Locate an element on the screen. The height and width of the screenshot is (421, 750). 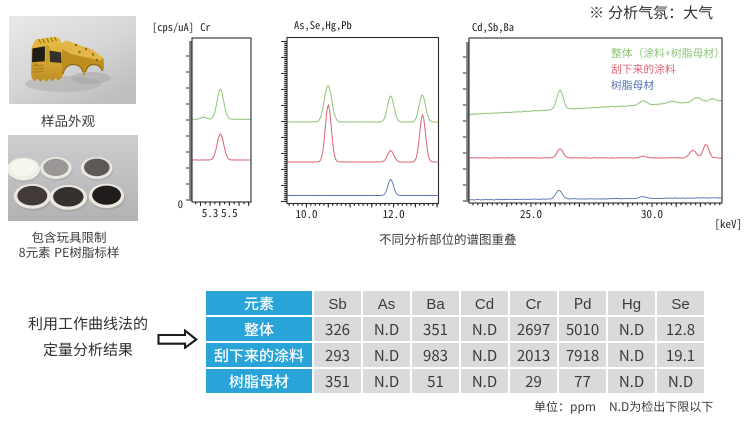
svg-text: 10.0 is located at coordinates (307, 214).